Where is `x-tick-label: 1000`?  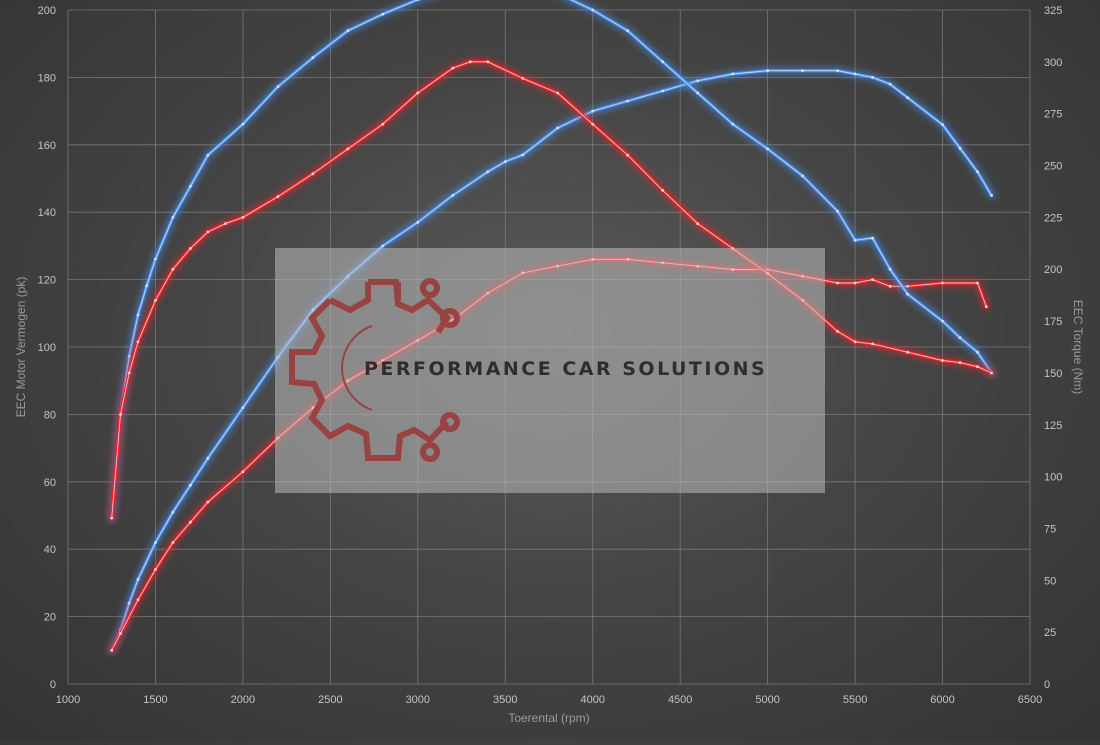 x-tick-label: 1000 is located at coordinates (68, 700).